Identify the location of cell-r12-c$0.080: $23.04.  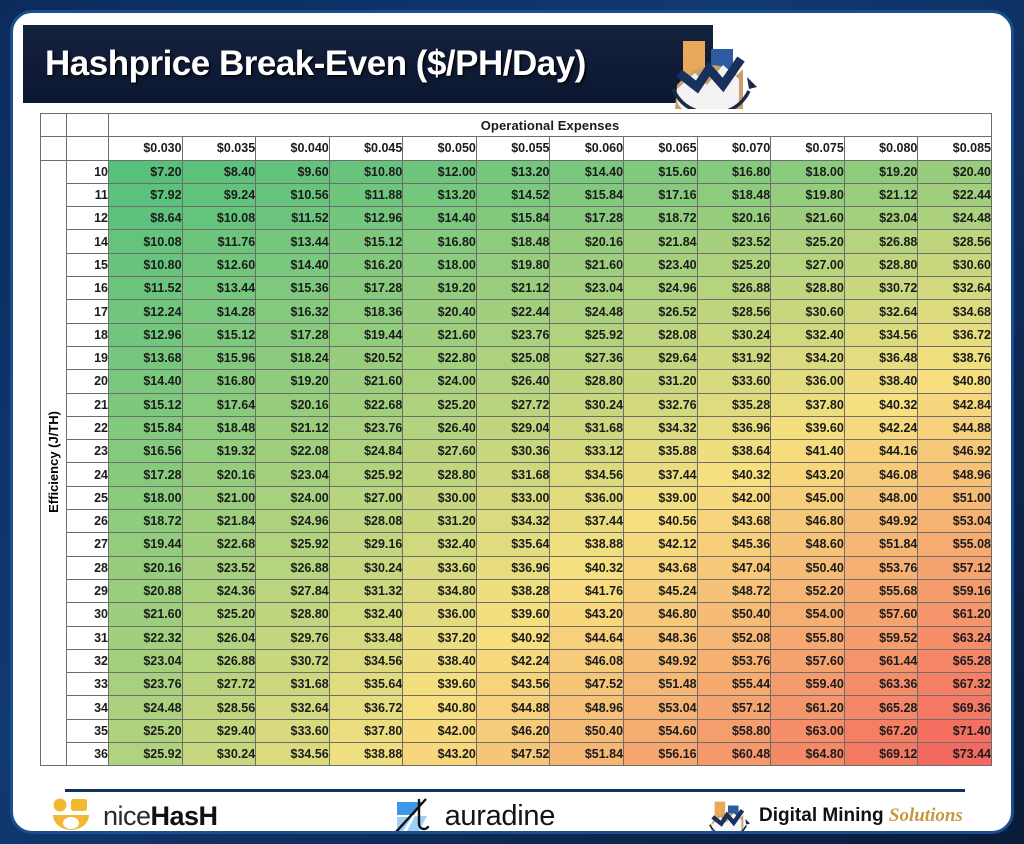
(881, 218).